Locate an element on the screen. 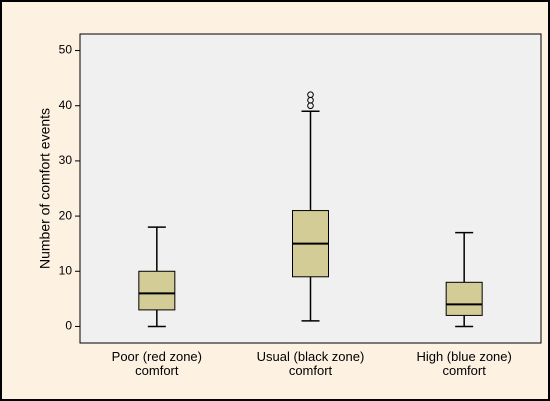 Image resolution: width=550 pixels, height=401 pixels. x-tick-label: High (blue zone) comfort is located at coordinates (464, 363).